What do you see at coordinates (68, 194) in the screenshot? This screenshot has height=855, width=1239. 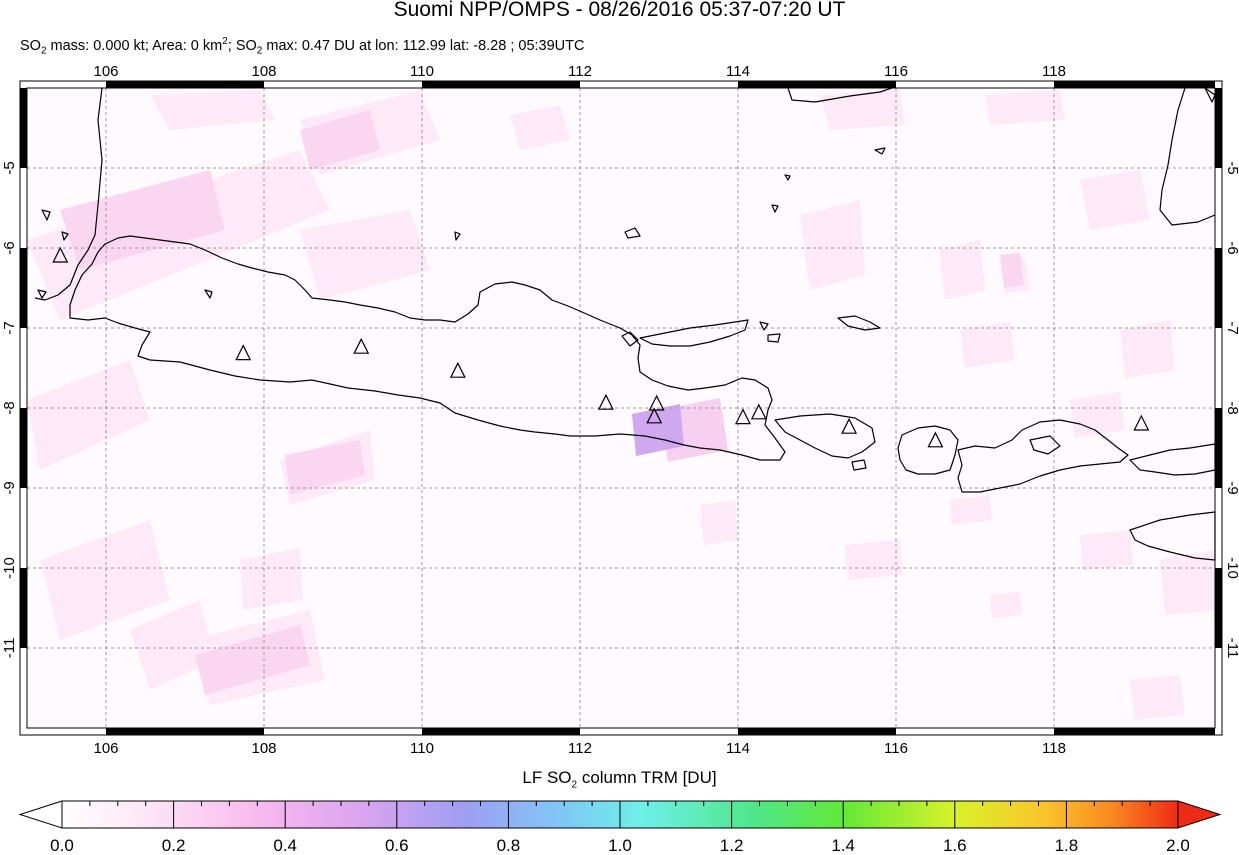 I see `coast-sumatra` at bounding box center [68, 194].